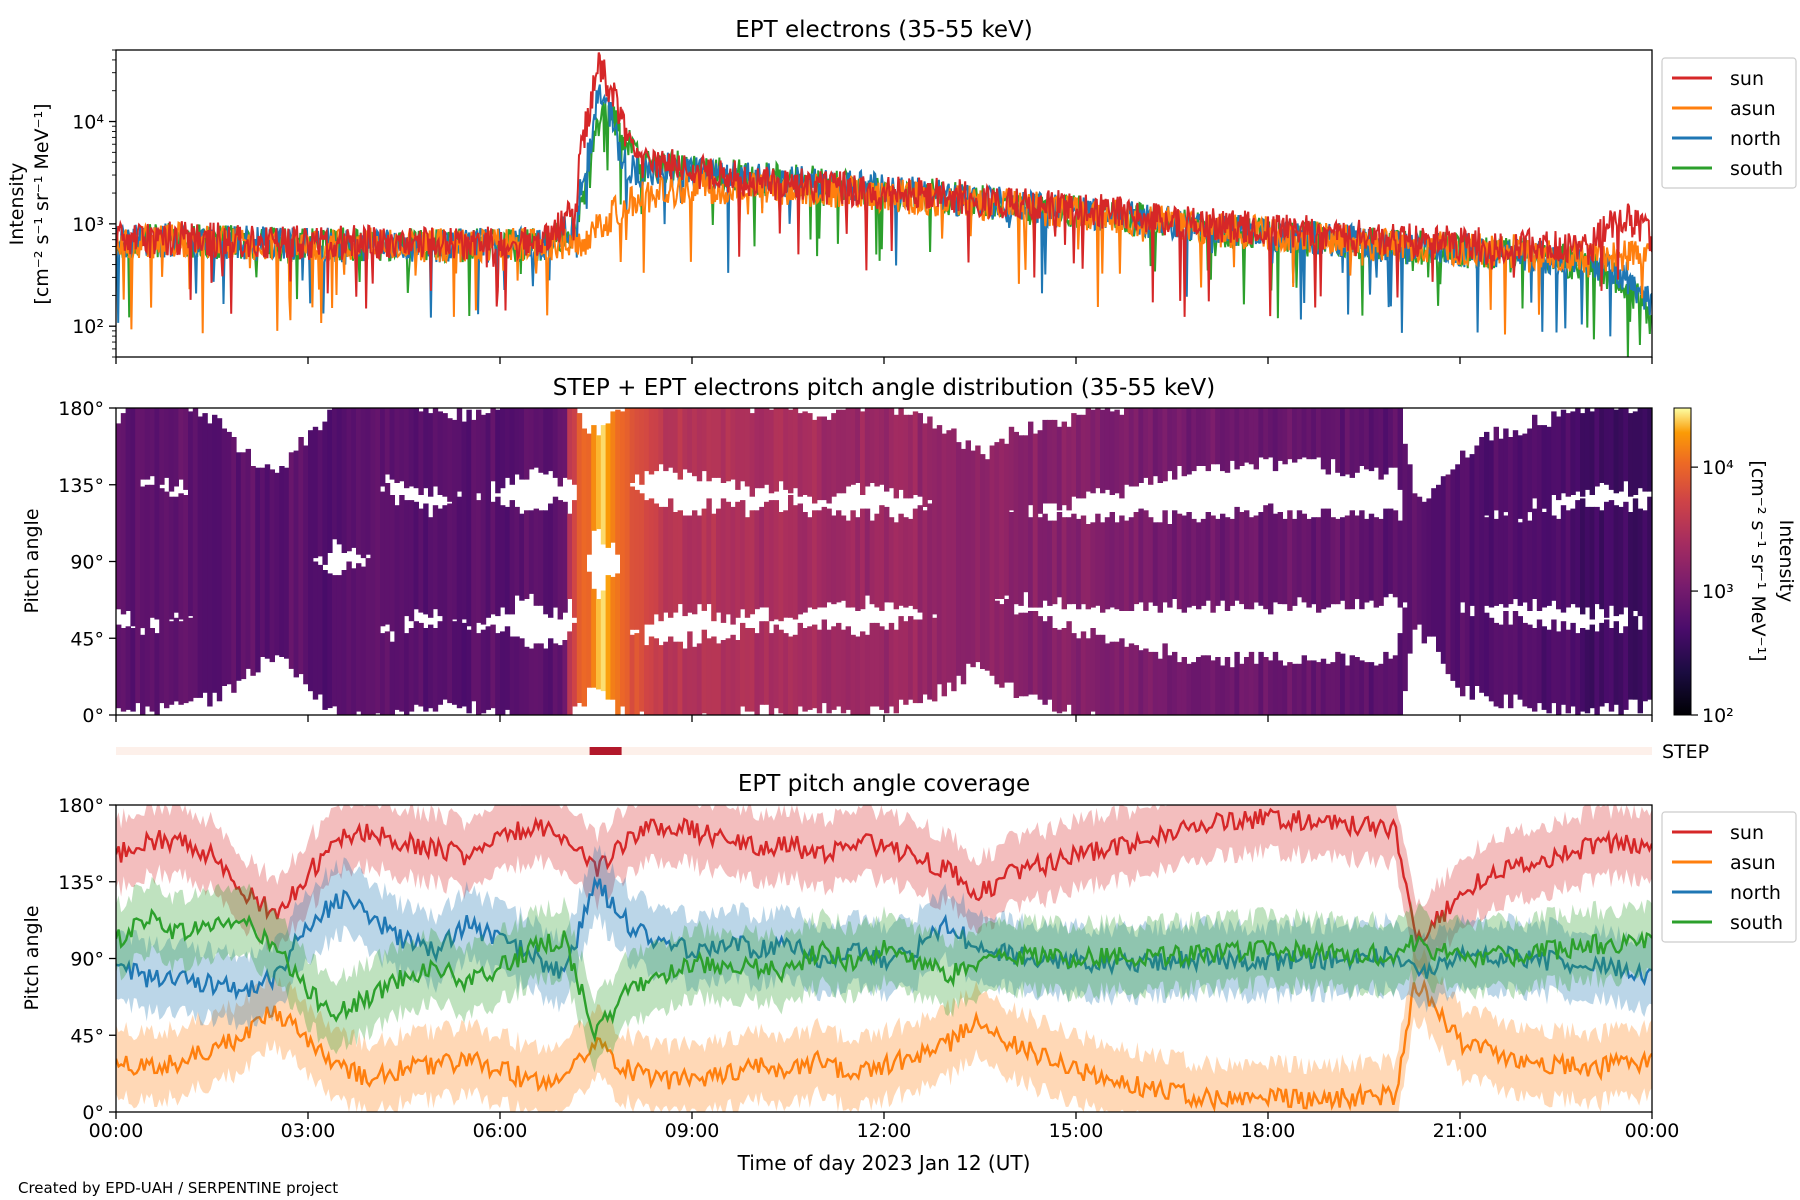  I want to click on panel1-legend-box, so click(1729, 123).